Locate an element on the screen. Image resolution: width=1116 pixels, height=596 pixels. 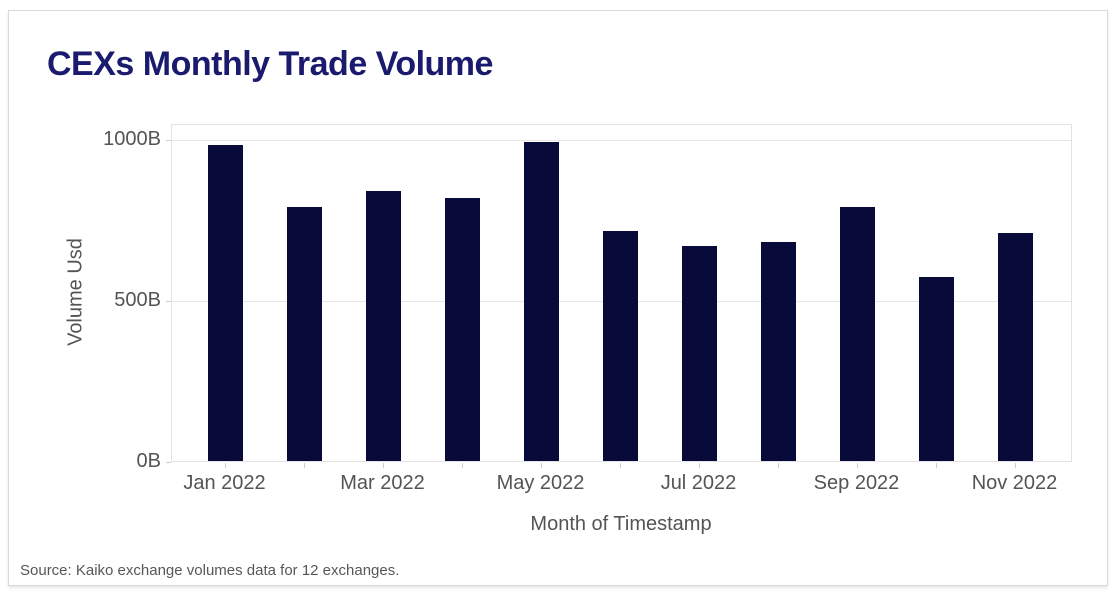
x-axis-title: Month of Timestamp is located at coordinates (621, 524).